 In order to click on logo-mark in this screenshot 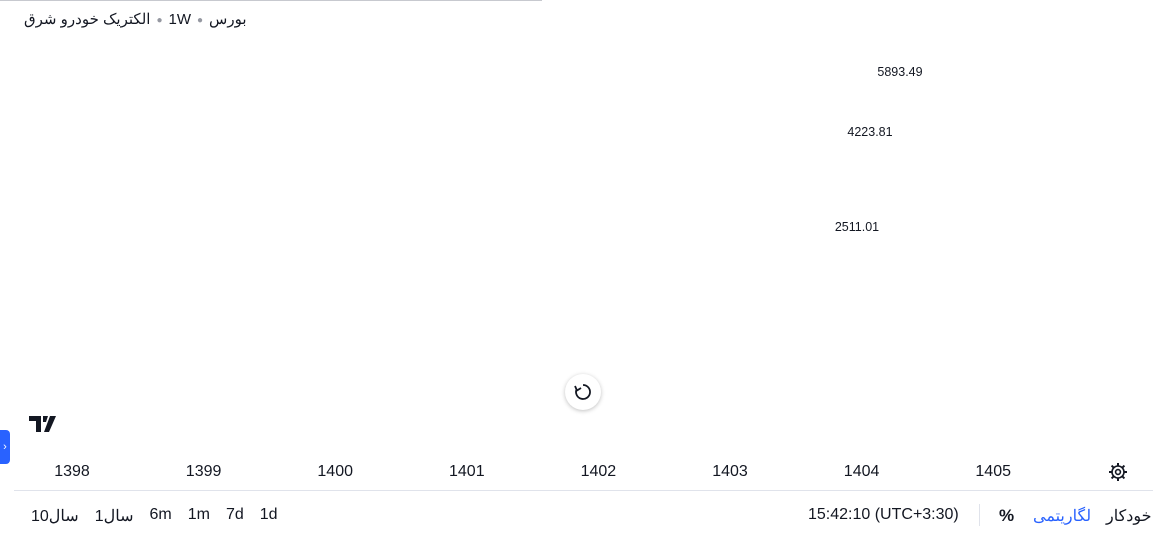, I will do `click(42, 424)`.